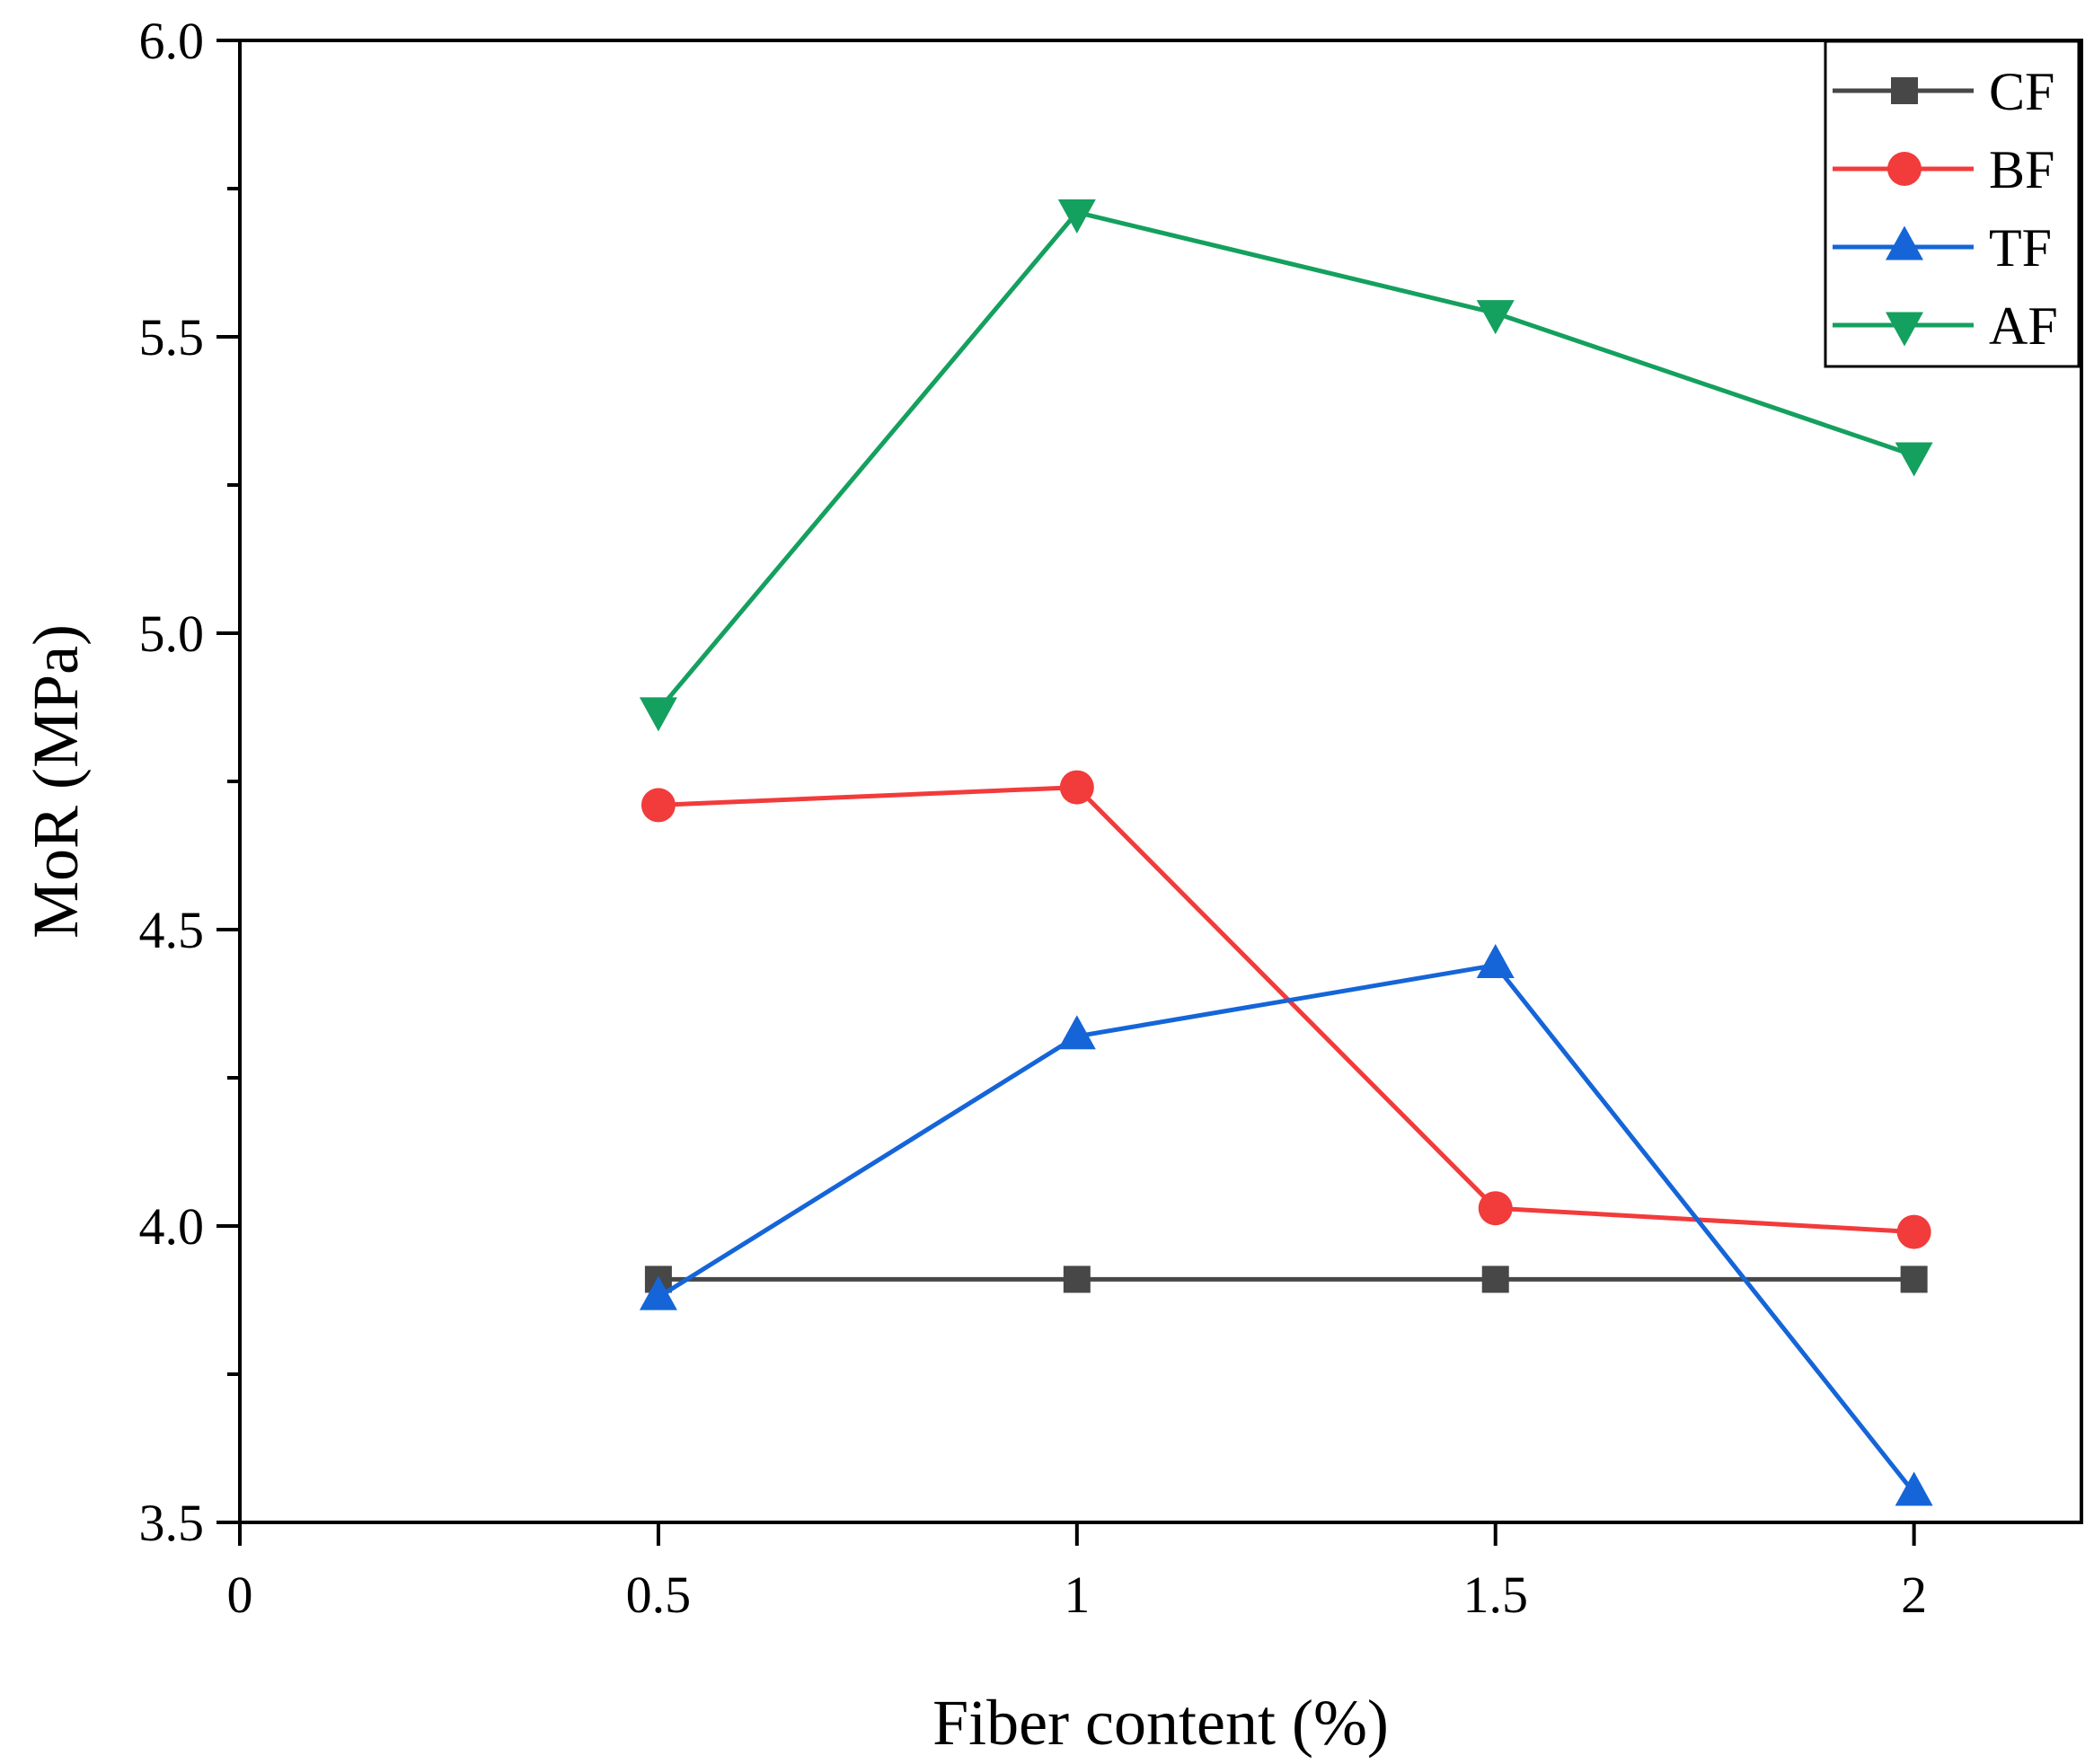  Describe the element at coordinates (234, 781) in the screenshot. I see `y-minor-ticks` at that location.